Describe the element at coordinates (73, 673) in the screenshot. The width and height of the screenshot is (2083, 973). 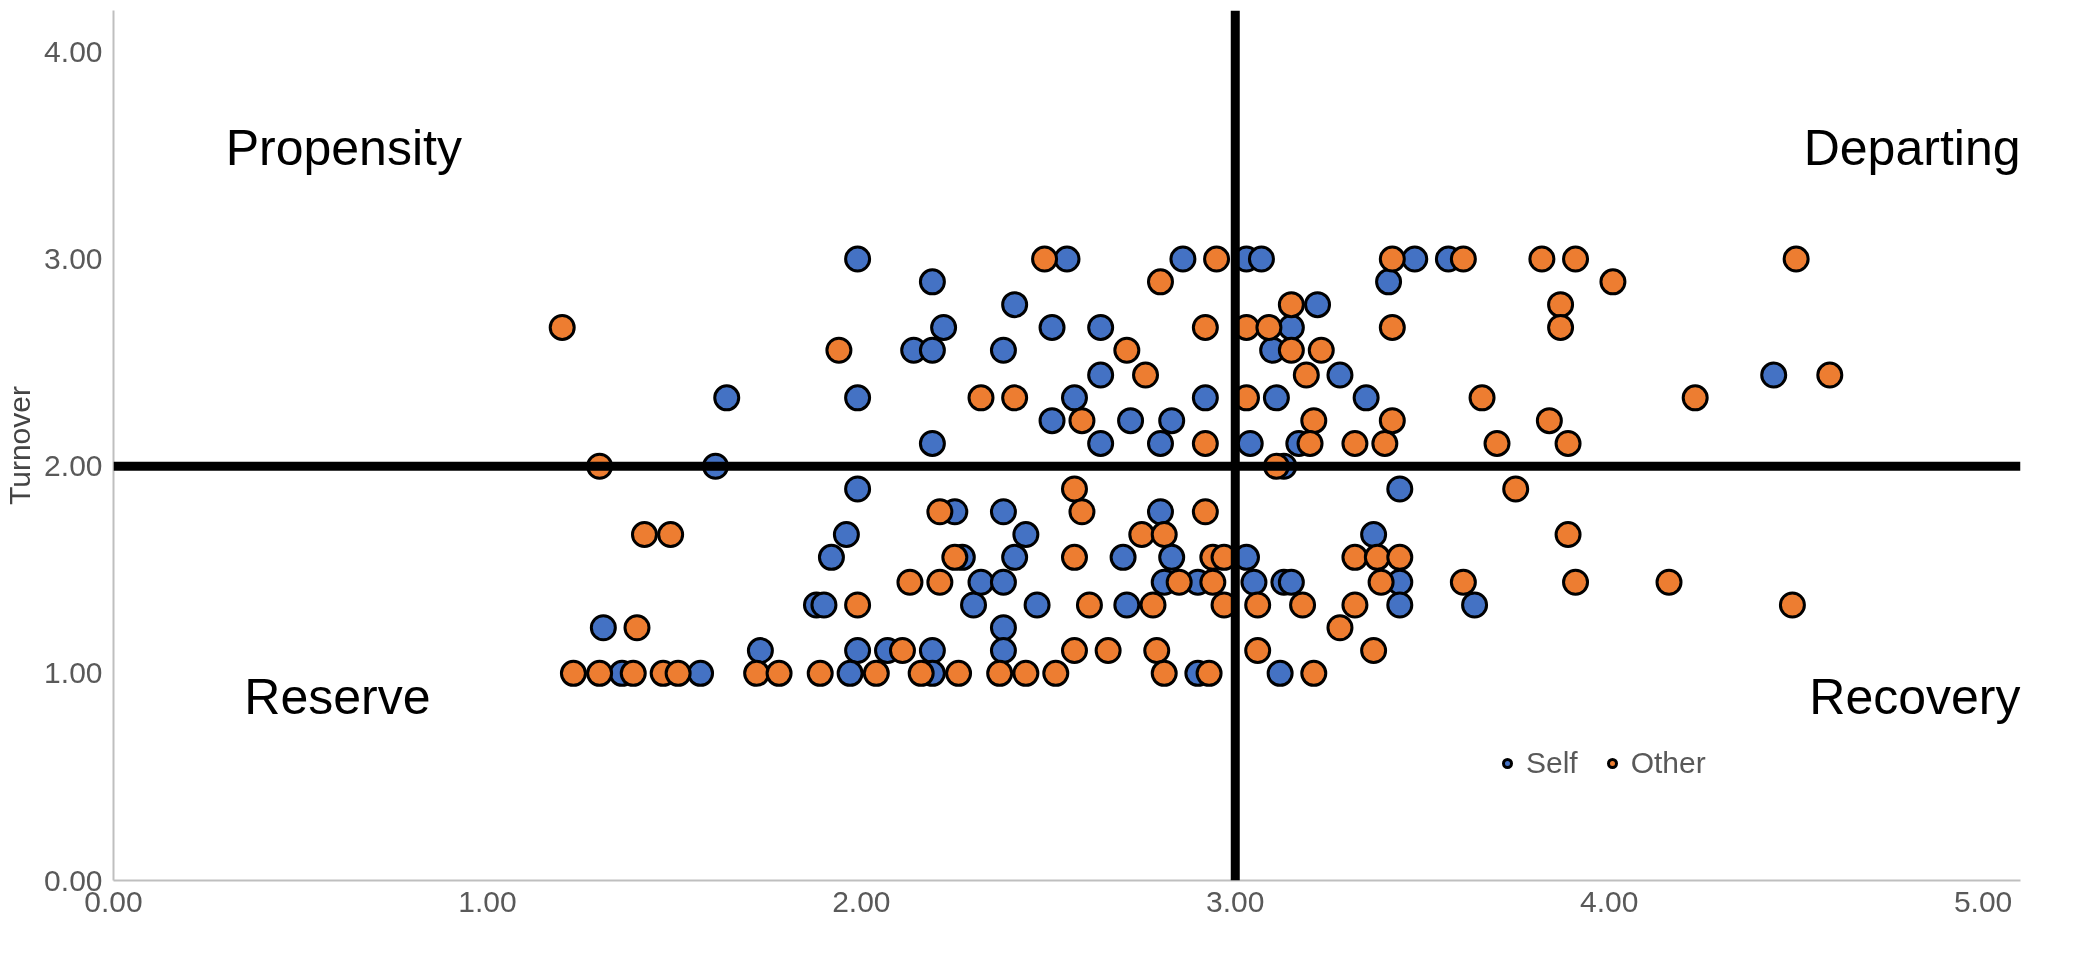
I see `y-tick-label: 1.00` at that location.